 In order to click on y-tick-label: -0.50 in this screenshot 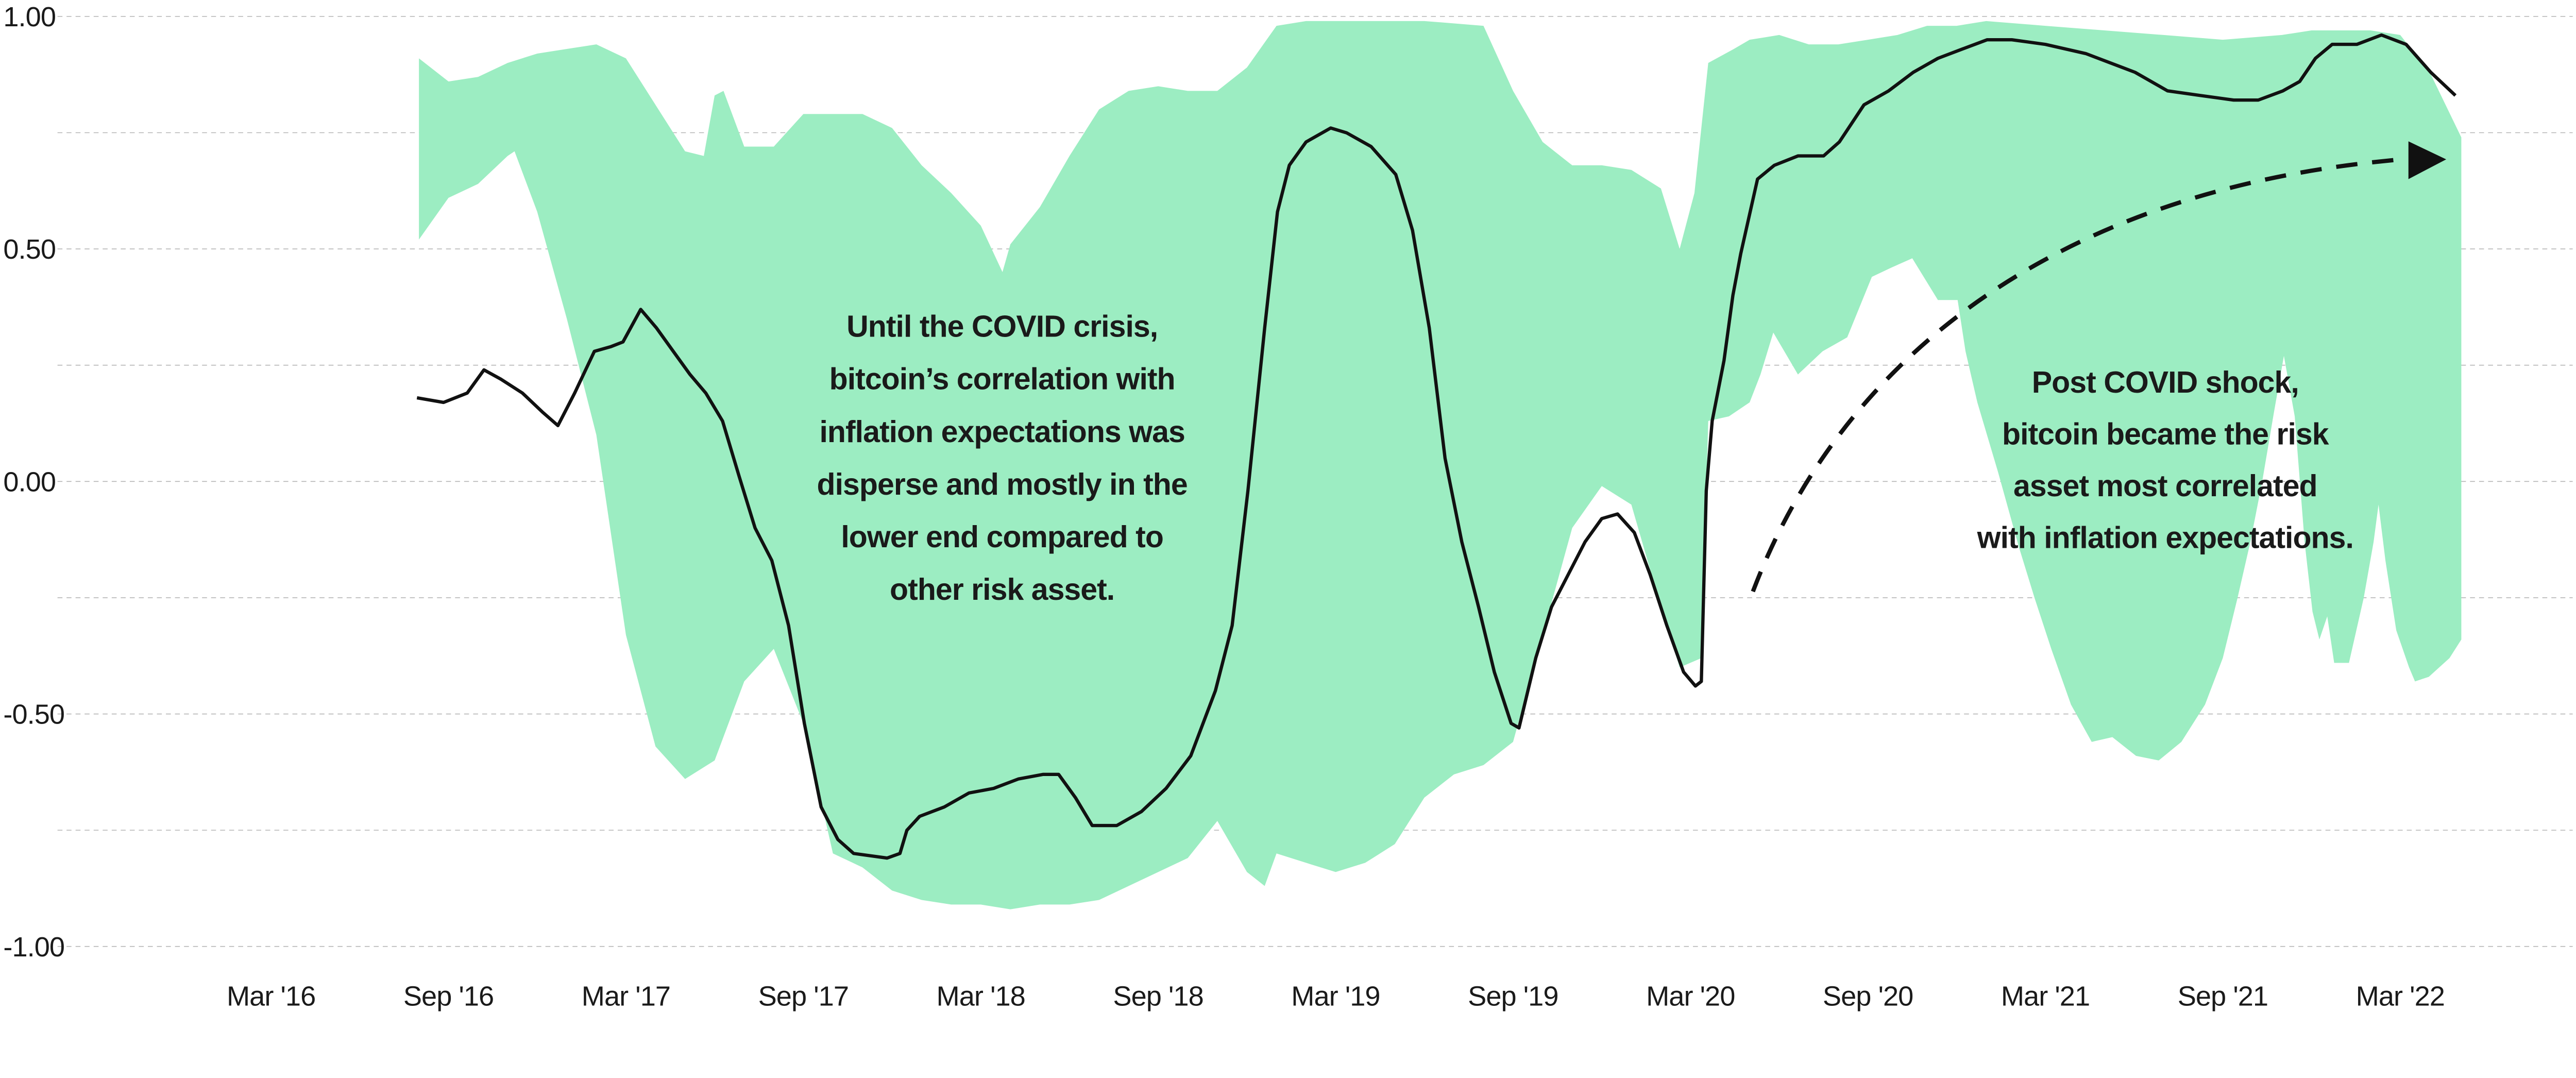, I will do `click(33, 714)`.